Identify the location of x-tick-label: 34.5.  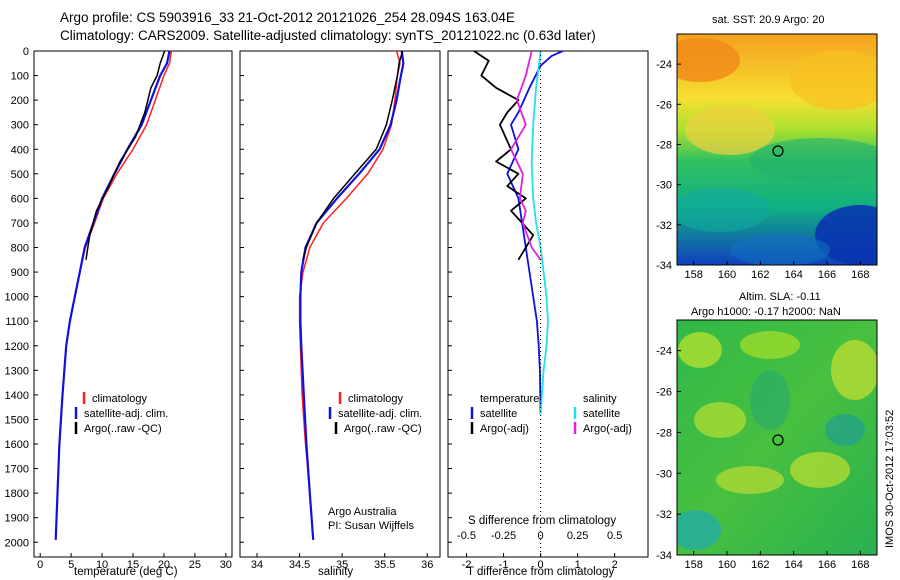
(299, 565).